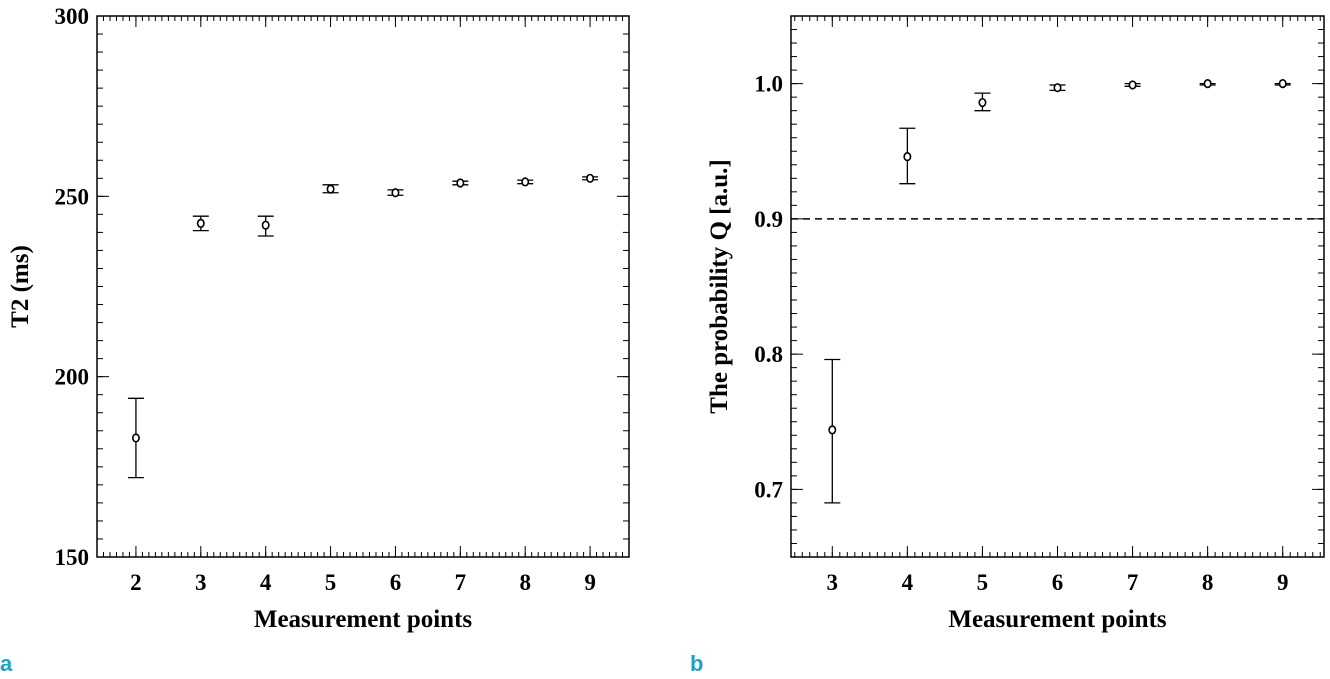 The width and height of the screenshot is (1330, 679). I want to click on panel-a-letter: a, so click(6, 663).